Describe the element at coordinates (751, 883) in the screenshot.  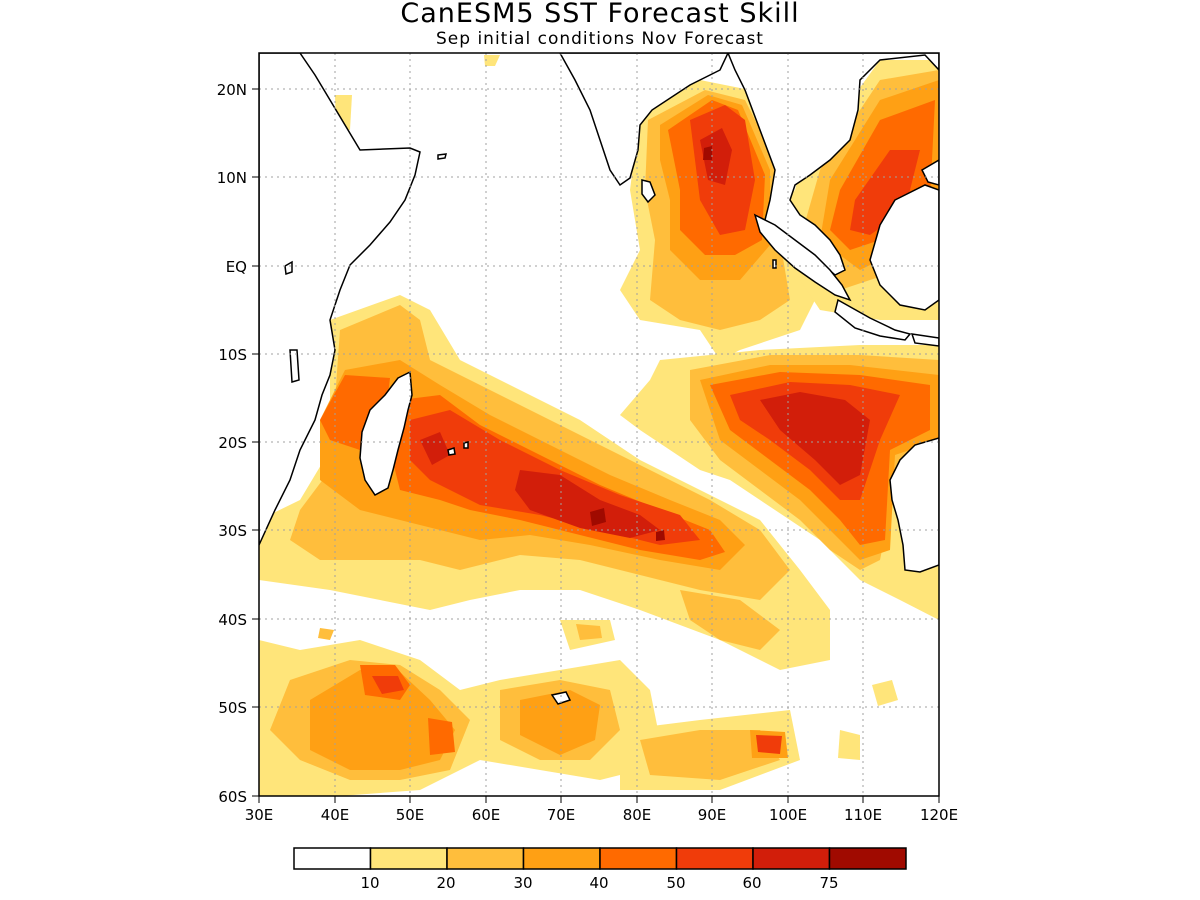
I see `colorbar-label: 60` at that location.